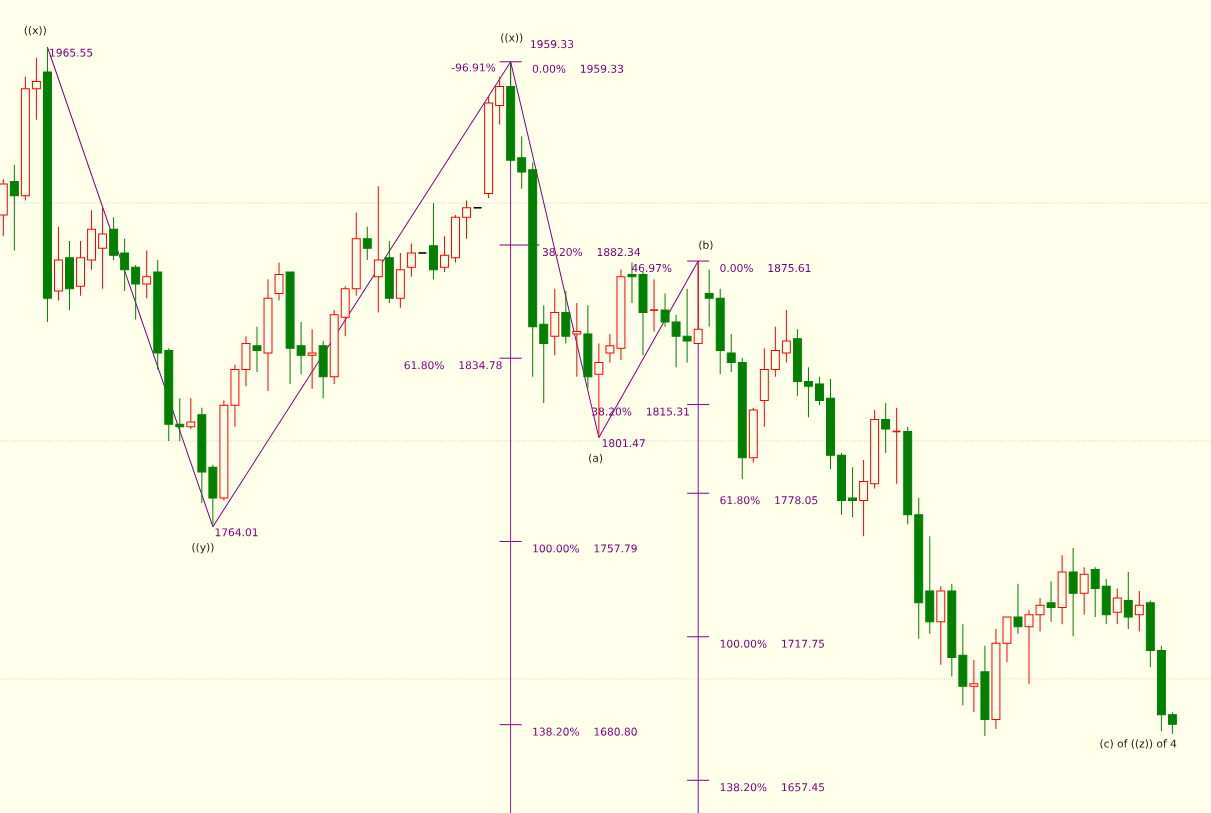  What do you see at coordinates (552, 44) in the screenshot?
I see `annotation: 1959.33` at bounding box center [552, 44].